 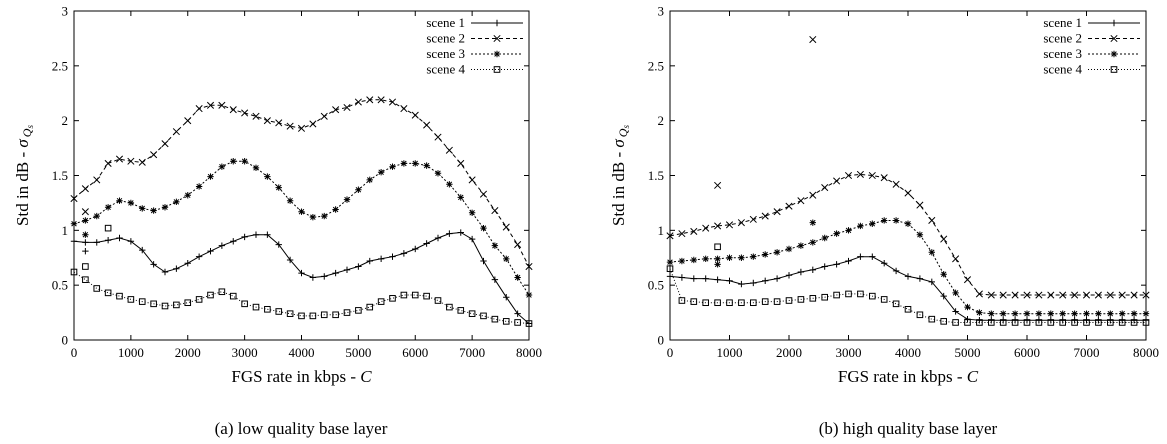 What do you see at coordinates (301, 298) in the screenshot?
I see `series-line` at bounding box center [301, 298].